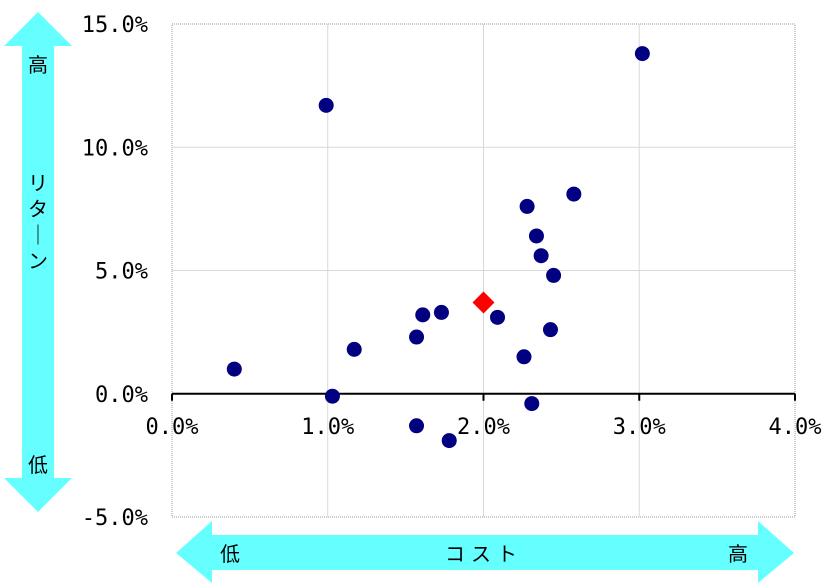 This screenshot has height=583, width=825. What do you see at coordinates (795, 427) in the screenshot?
I see `x-tick-label: 4.0%` at bounding box center [795, 427].